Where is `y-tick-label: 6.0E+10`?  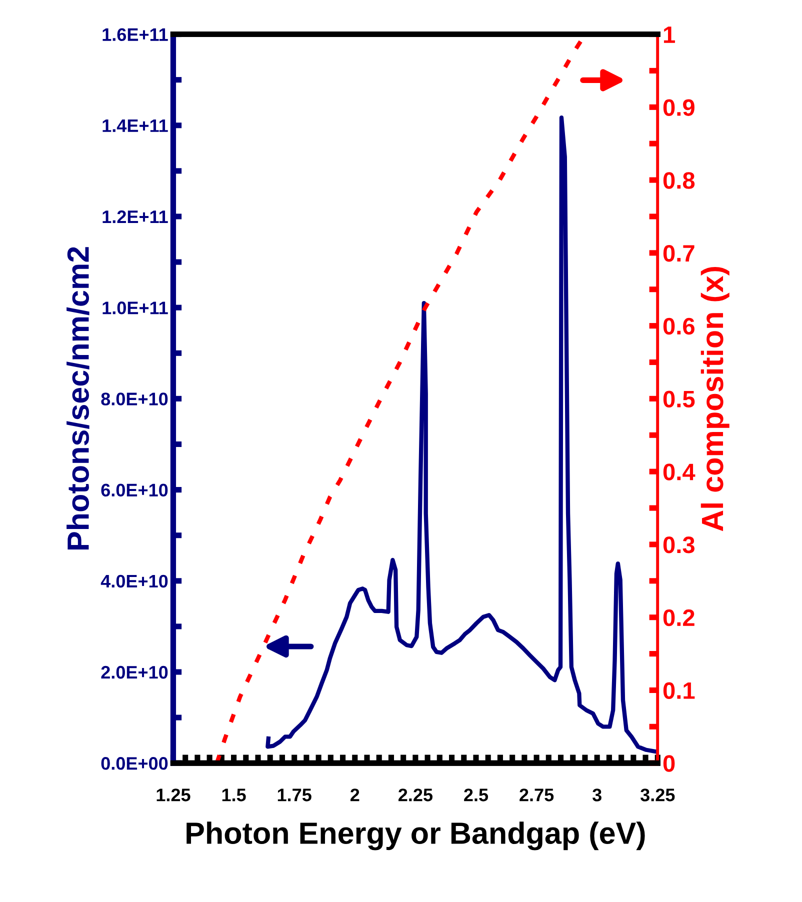 y-tick-label: 6.0E+10 is located at coordinates (134, 490).